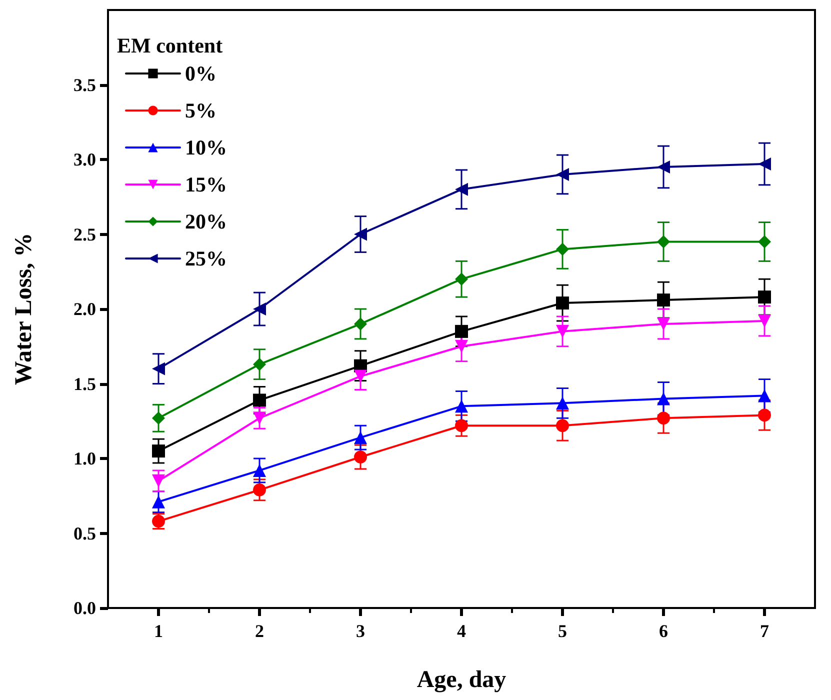 This screenshot has height=700, width=831. Describe the element at coordinates (85, 84) in the screenshot. I see `y-tick-label: 3.5` at that location.